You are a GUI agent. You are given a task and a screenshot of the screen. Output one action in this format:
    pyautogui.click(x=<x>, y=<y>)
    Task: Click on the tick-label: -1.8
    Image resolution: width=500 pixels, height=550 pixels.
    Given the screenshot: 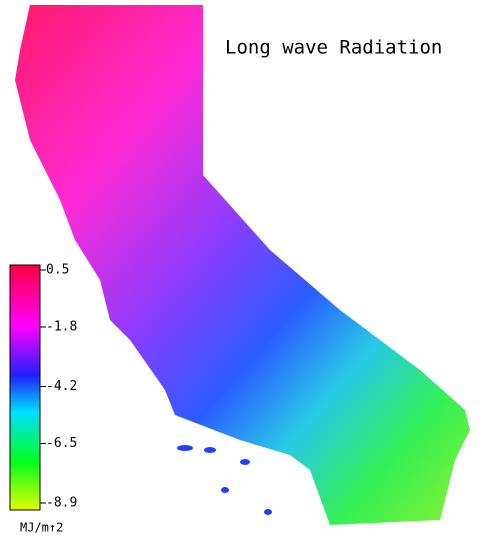 What is the action you would take?
    pyautogui.click(x=61, y=327)
    